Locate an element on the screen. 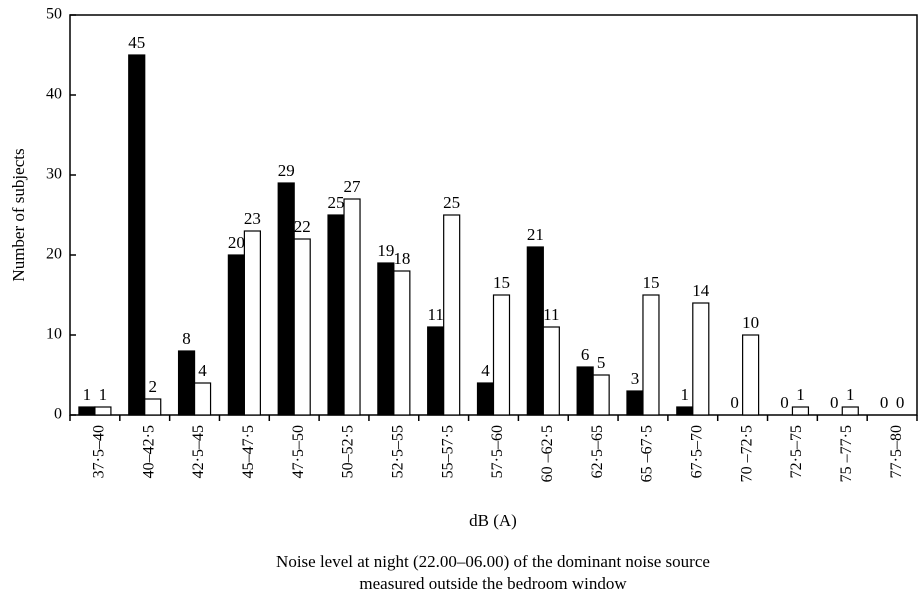  data-label: 6 is located at coordinates (585, 354).